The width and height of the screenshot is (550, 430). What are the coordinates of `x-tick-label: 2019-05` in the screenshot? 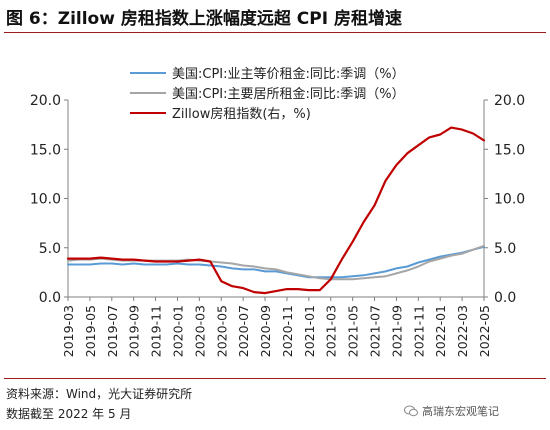 It's located at (90, 331).